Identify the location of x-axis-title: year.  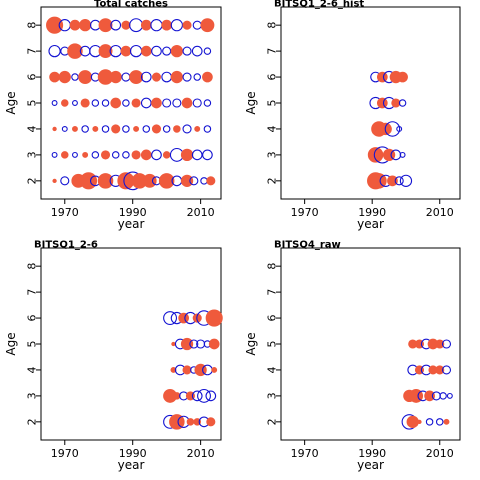
(131, 224).